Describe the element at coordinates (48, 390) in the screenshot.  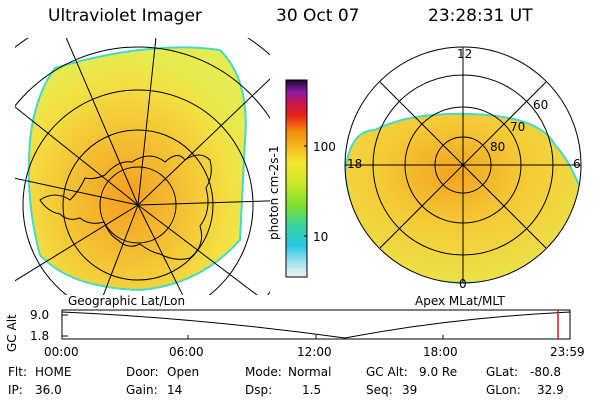
I see `ip-value: 36.0` at that location.